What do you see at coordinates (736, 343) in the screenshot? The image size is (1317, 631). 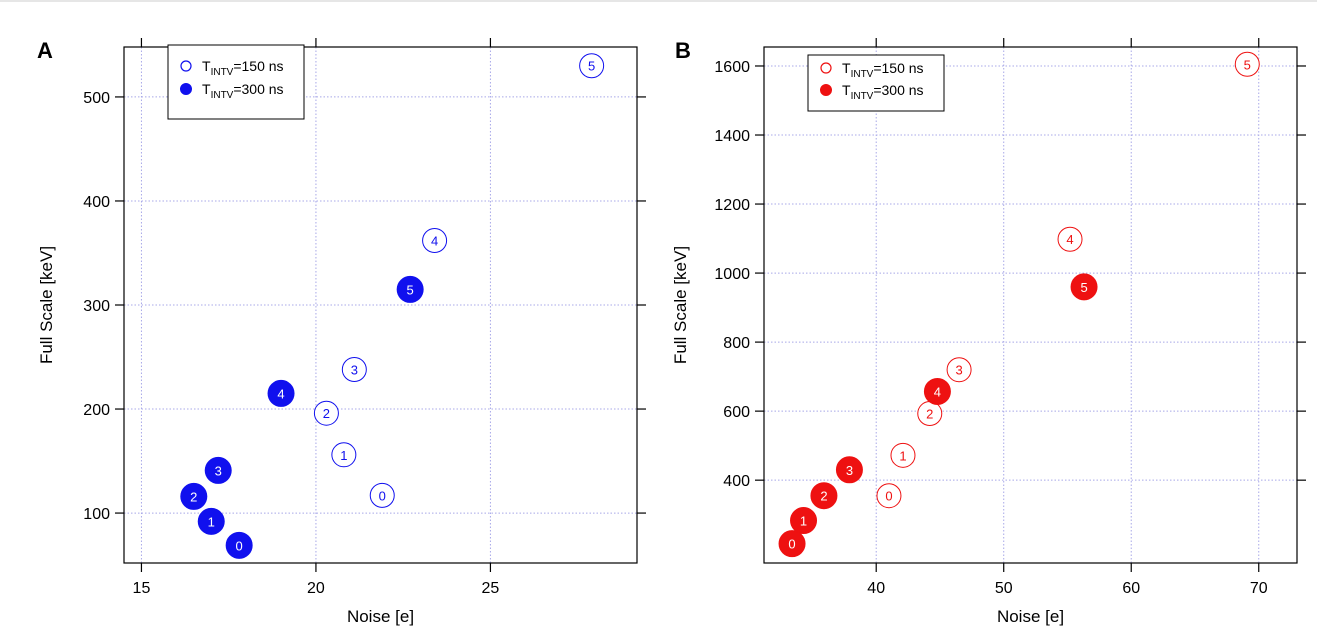 I see `y-tick-label: 800` at bounding box center [736, 343].